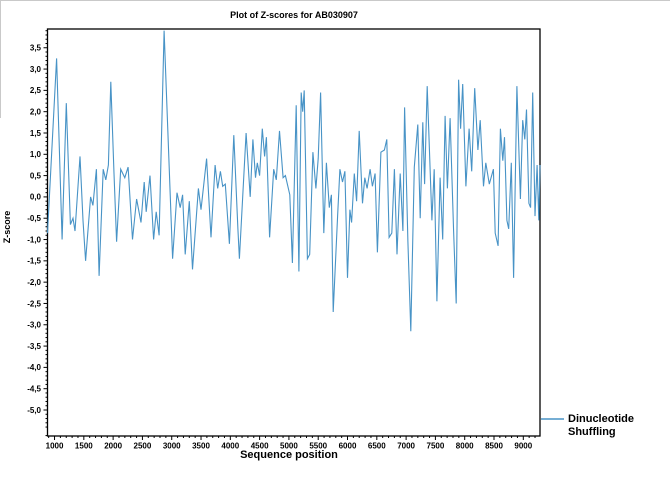 This screenshot has height=485, width=670. Describe the element at coordinates (260, 446) in the screenshot. I see `x-tick-label: 4500` at that location.